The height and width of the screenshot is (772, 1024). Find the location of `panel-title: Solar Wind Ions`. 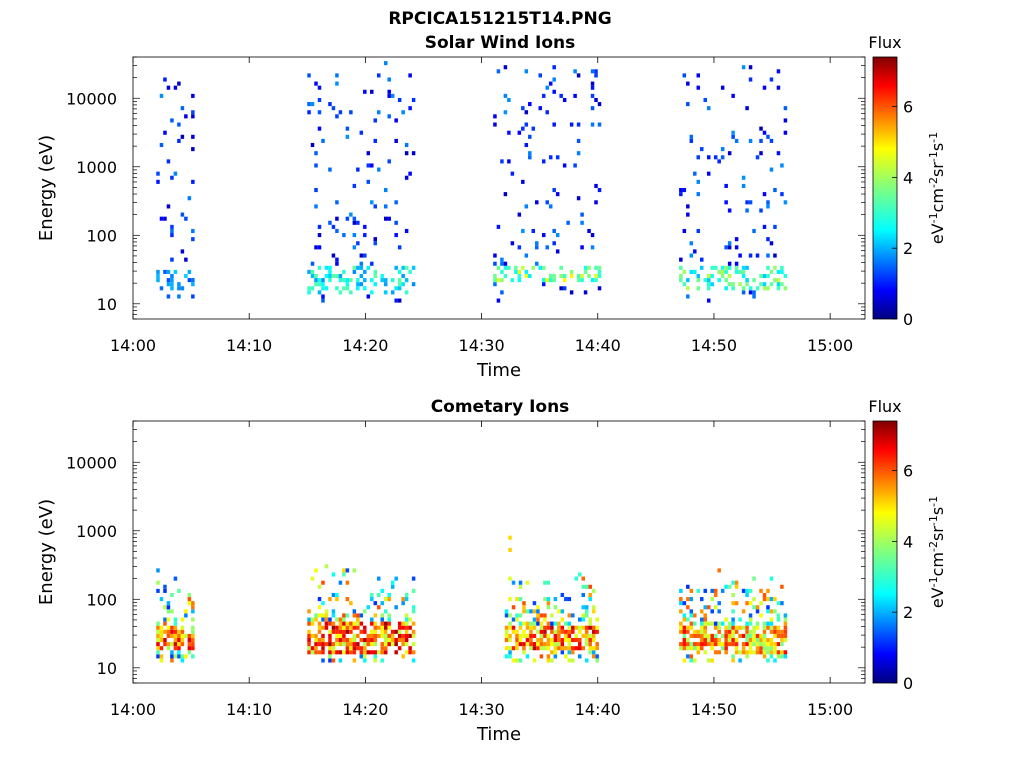

panel-title: Solar Wind Ions is located at coordinates (500, 43).